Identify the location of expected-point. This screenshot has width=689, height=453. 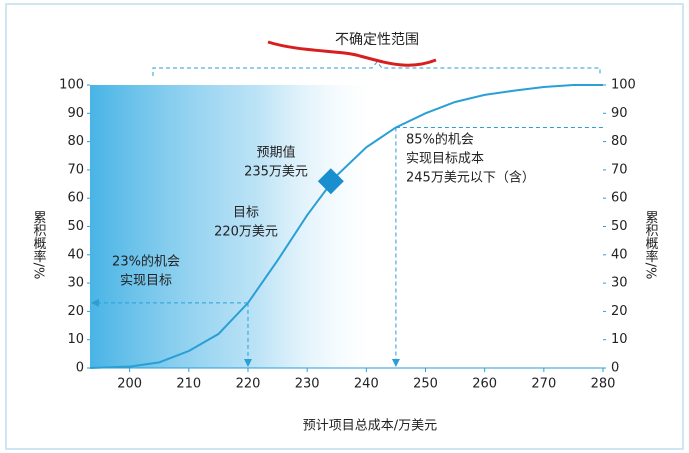
(330, 181).